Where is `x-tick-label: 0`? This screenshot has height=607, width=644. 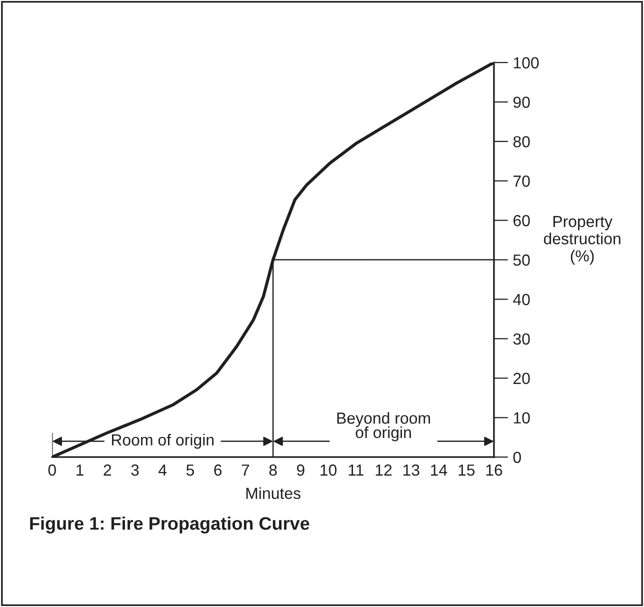
x-tick-label: 0 is located at coordinates (52, 470).